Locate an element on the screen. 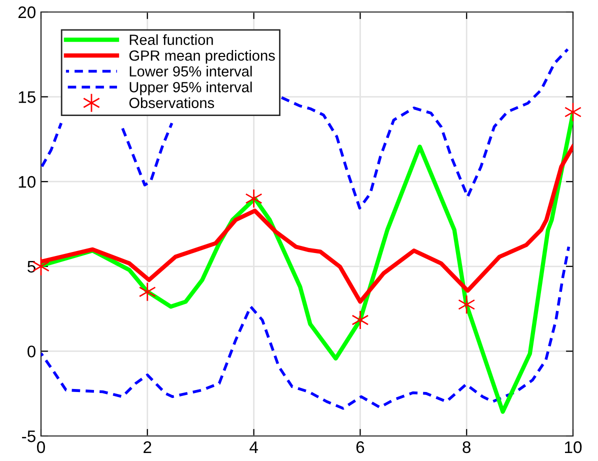 The image size is (598, 461). y-tick-label: -5 is located at coordinates (29, 436).